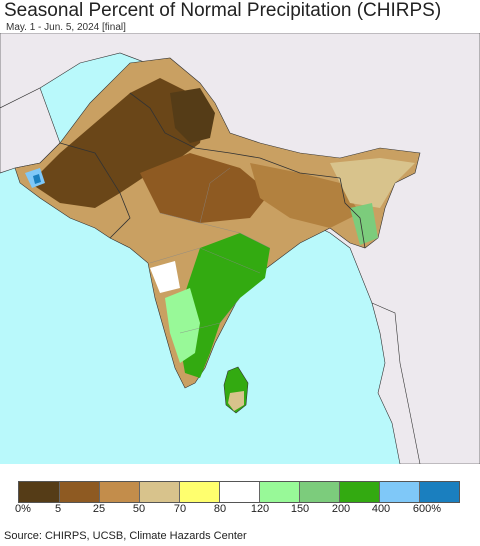 This screenshot has width=480, height=546. Describe the element at coordinates (192, 115) in the screenshot. I see `very-dry-north` at that location.